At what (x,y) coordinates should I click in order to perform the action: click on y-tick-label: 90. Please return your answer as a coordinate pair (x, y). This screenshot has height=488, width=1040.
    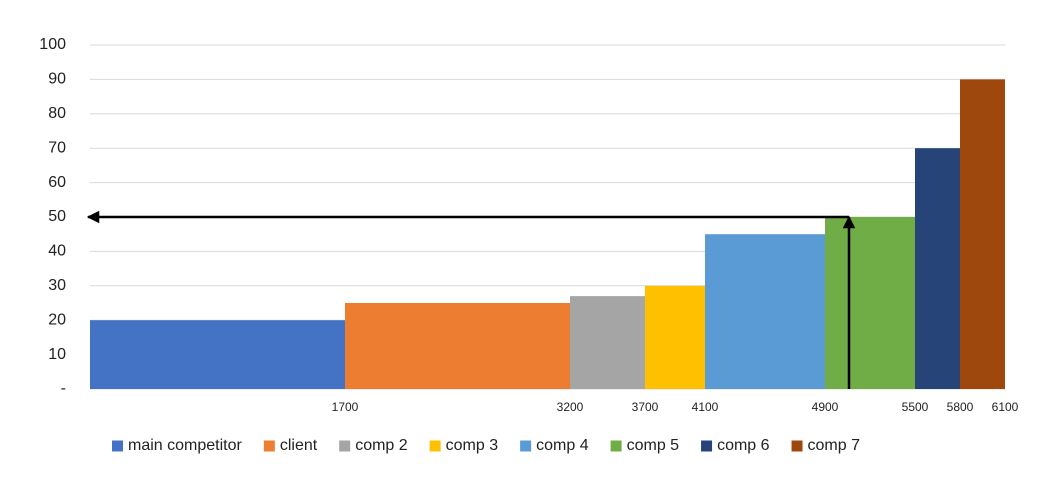
    Looking at the image, I should click on (57, 79).